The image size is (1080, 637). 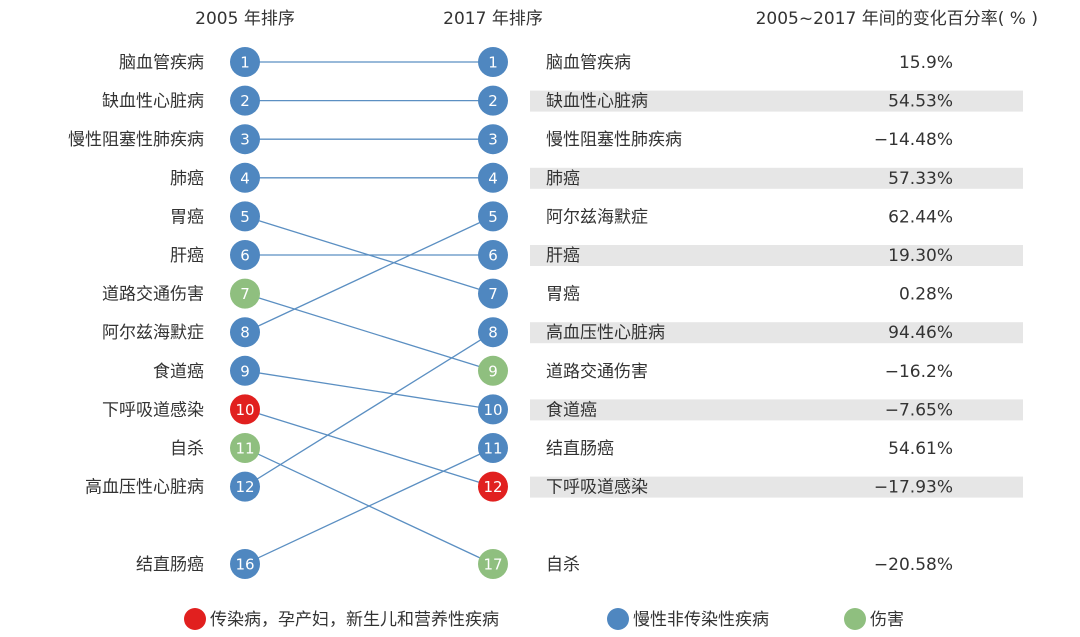 What do you see at coordinates (161, 63) in the screenshot?
I see `left-label: 脑血管疾病` at bounding box center [161, 63].